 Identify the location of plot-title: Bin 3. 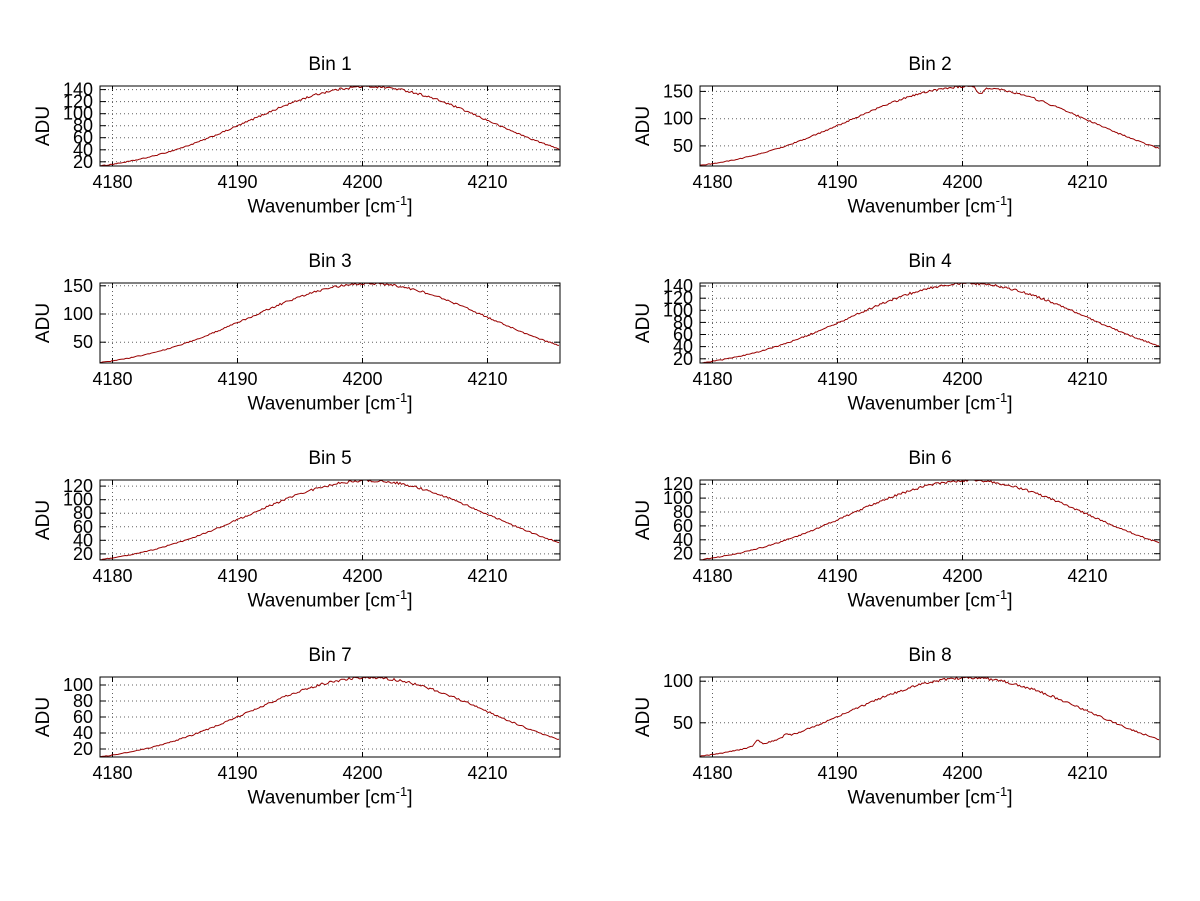
(330, 261).